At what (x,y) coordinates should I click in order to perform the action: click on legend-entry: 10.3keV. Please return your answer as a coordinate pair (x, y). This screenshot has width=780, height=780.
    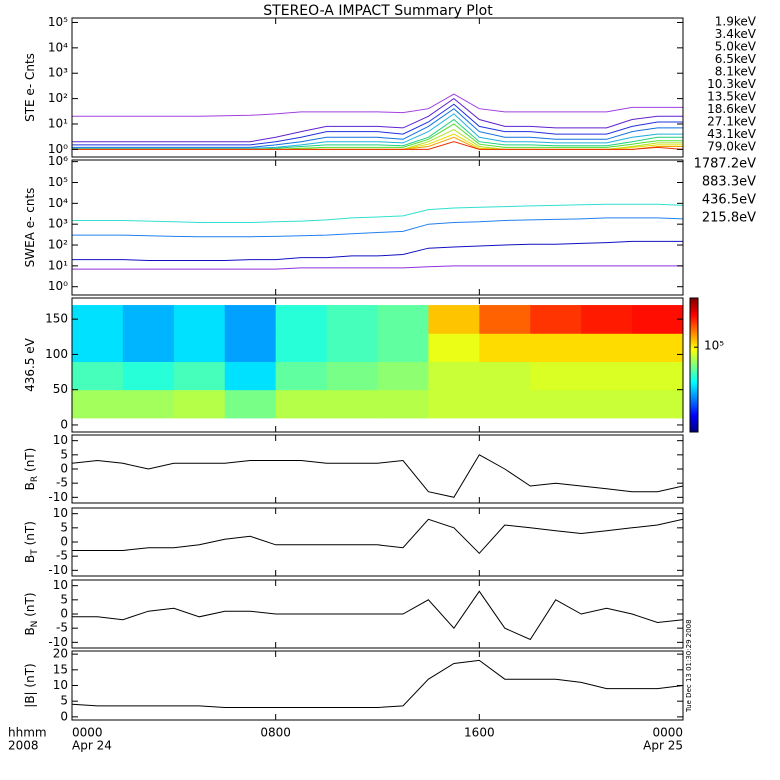
    Looking at the image, I should click on (732, 84).